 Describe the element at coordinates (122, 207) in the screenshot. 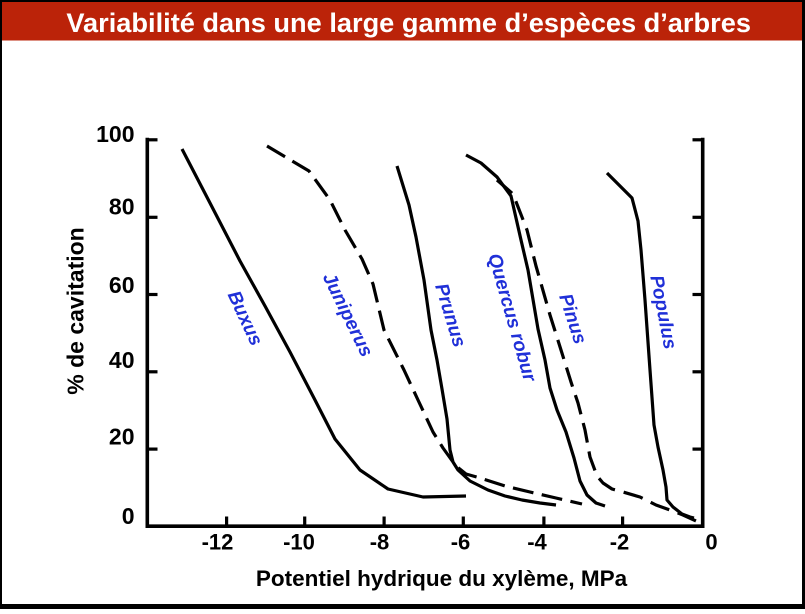

I see `svg-text: 80` at that location.